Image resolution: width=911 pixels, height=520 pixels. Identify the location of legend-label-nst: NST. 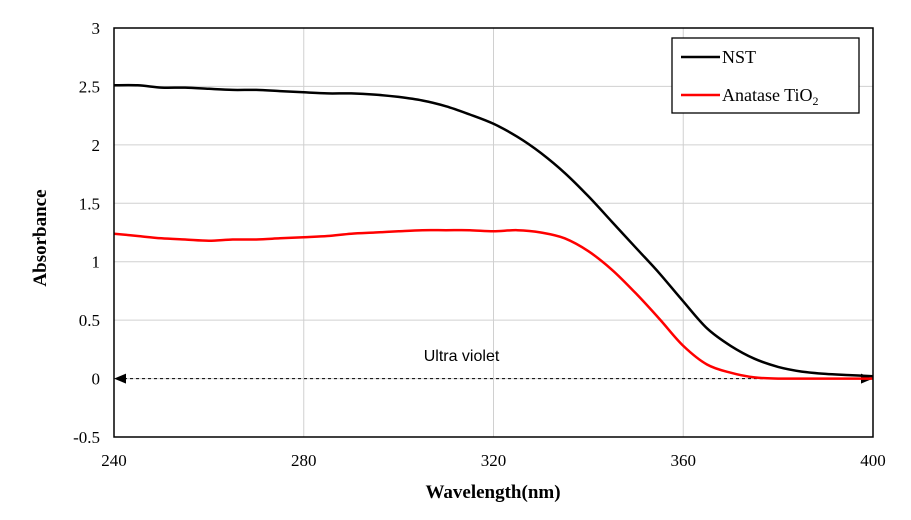
(739, 57).